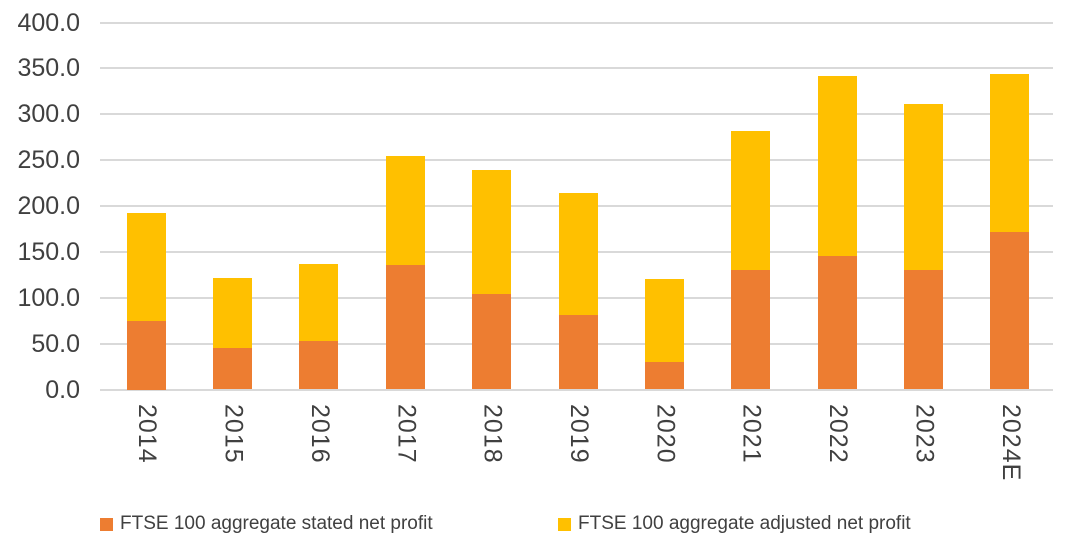 This screenshot has height=555, width=1081. I want to click on bar-segment-stated-2019, so click(578, 352).